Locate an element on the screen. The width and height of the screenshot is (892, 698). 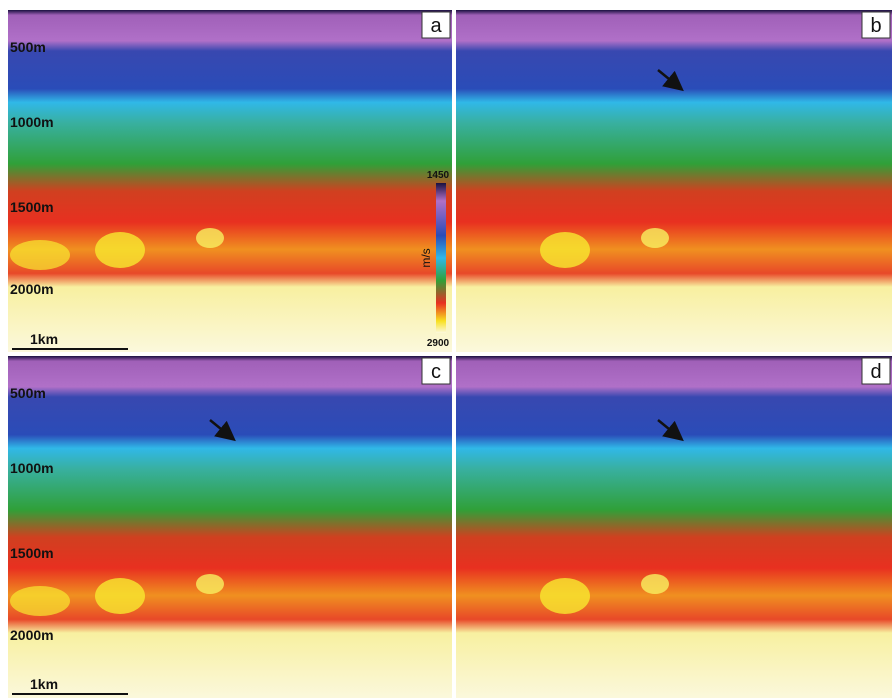
panel-label: b is located at coordinates (875, 26).